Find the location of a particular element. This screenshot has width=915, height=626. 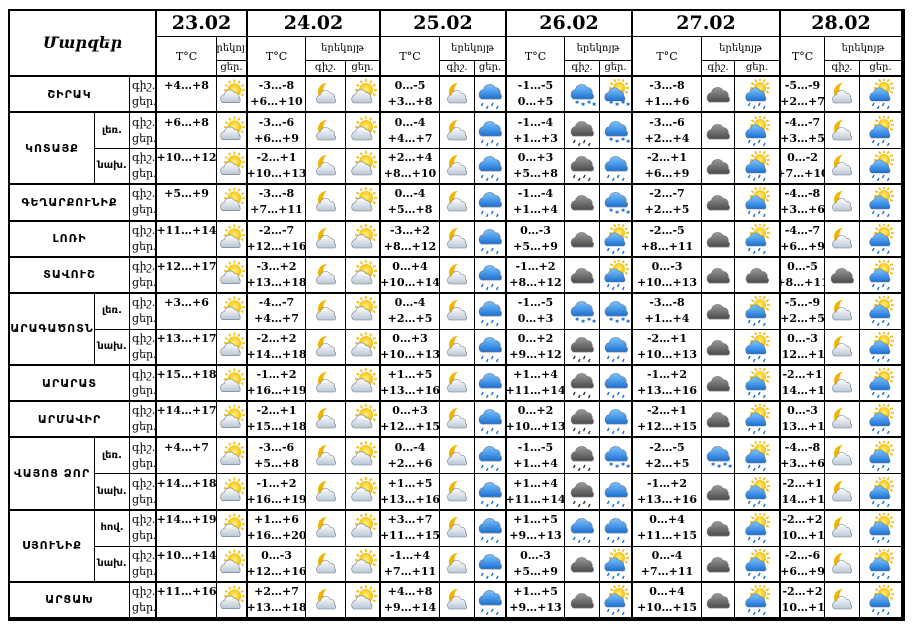

region-name: ԱՐԱԳԱԾՈՏՆ is located at coordinates (52, 330).